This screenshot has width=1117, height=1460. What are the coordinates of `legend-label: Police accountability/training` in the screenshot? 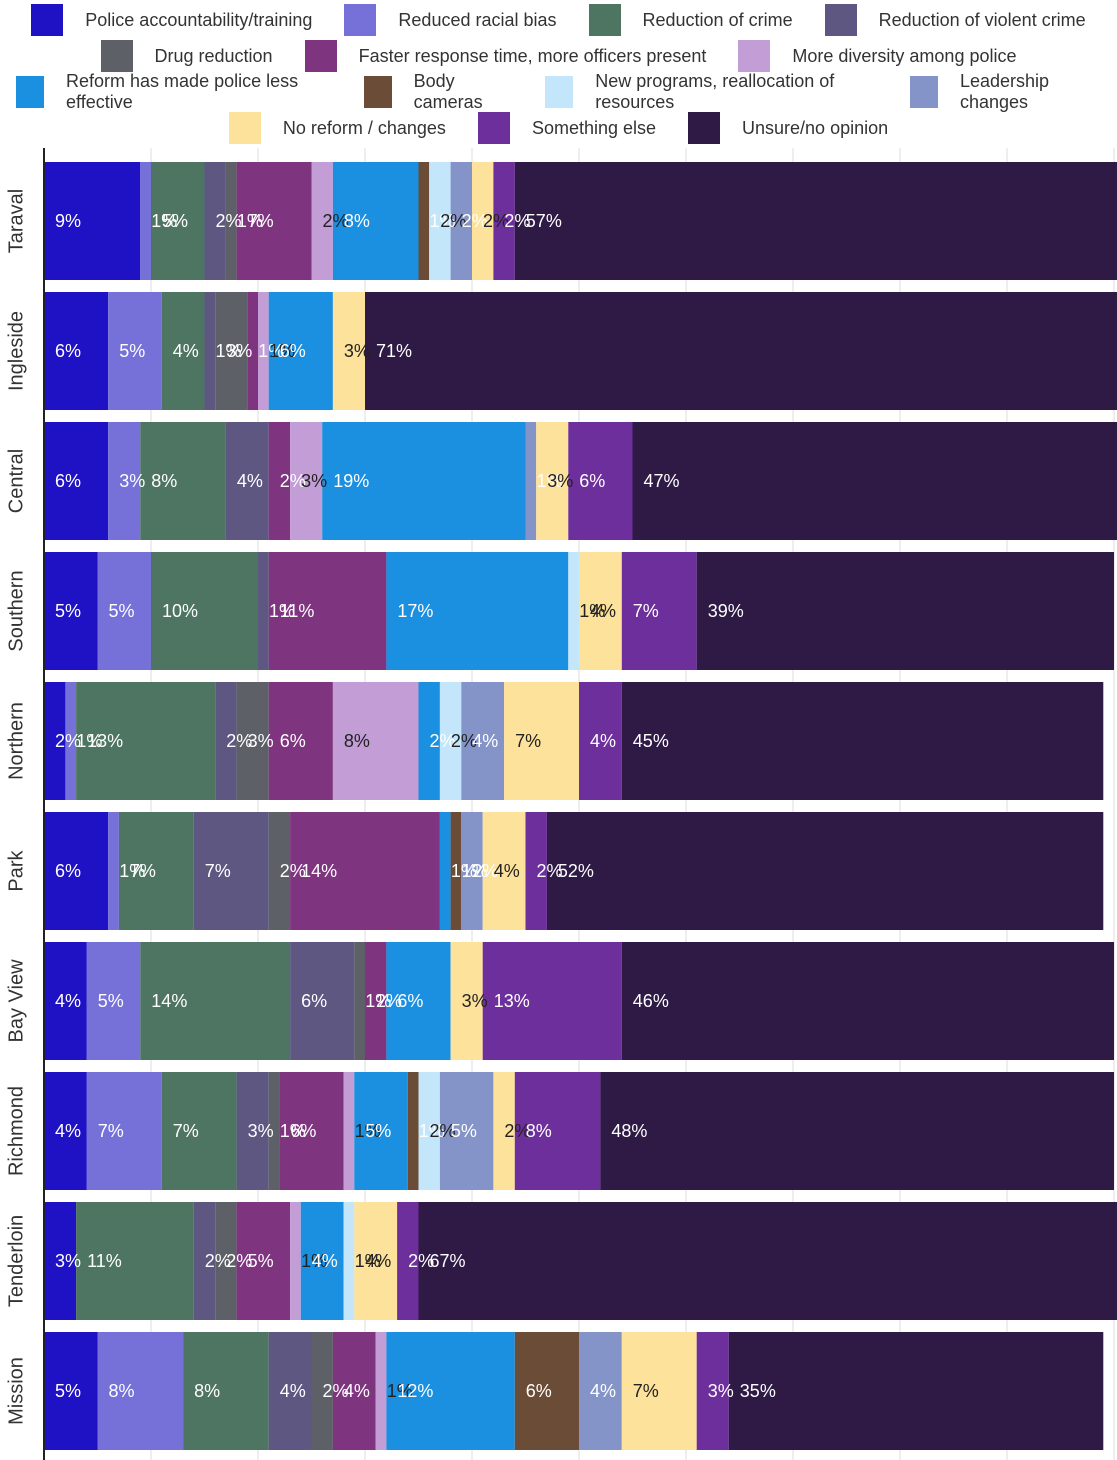 It's located at (199, 19).